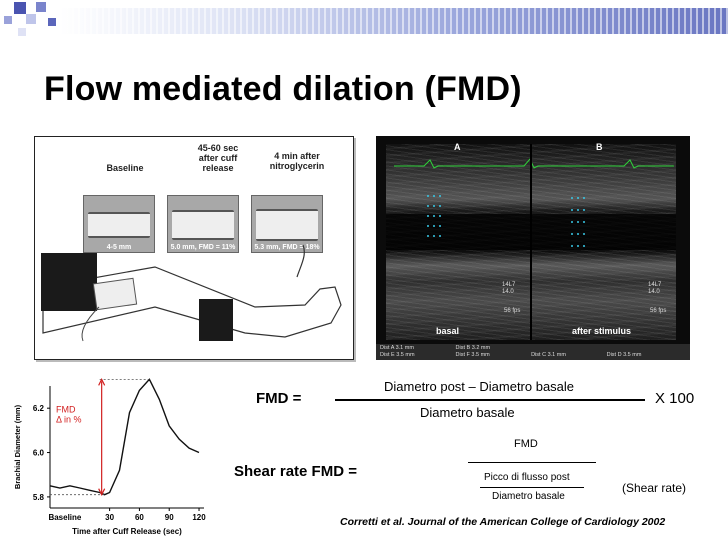  I want to click on panel-b-label: B, so click(599, 147).